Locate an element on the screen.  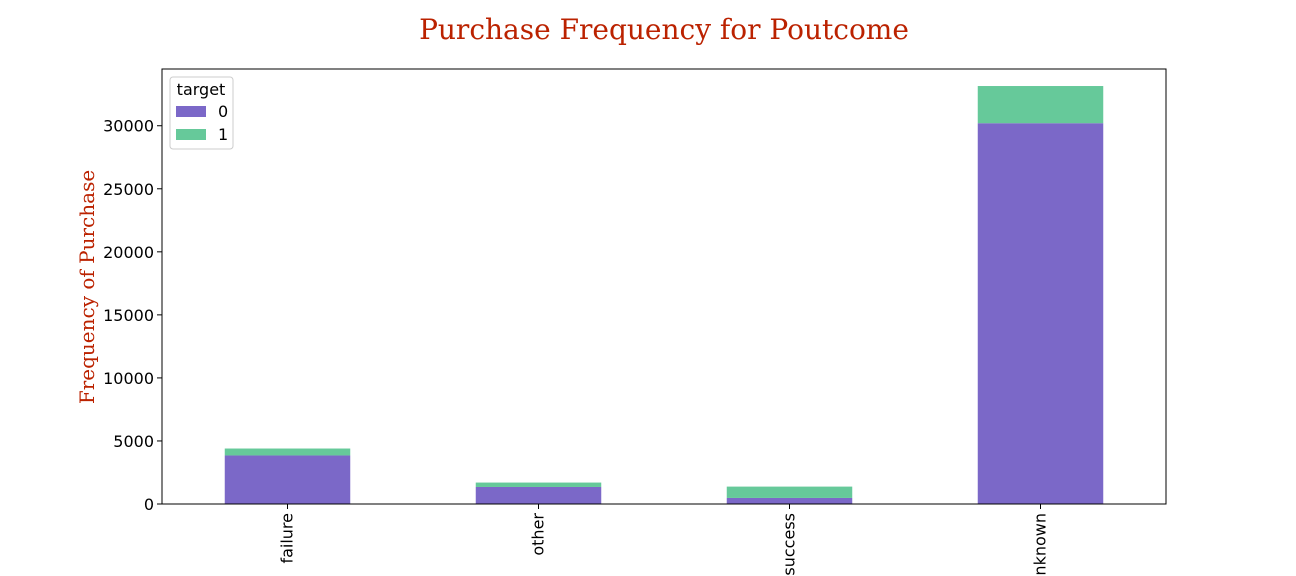
y-axis-label: Frequency of Purchase is located at coordinates (87, 287).